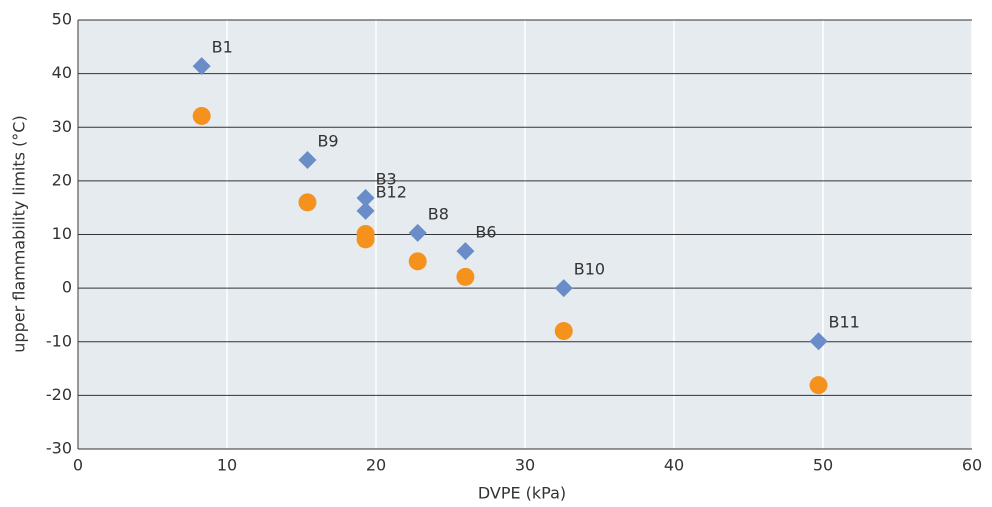  Describe the element at coordinates (59, 394) in the screenshot. I see `y-tick-label: -20` at that location.